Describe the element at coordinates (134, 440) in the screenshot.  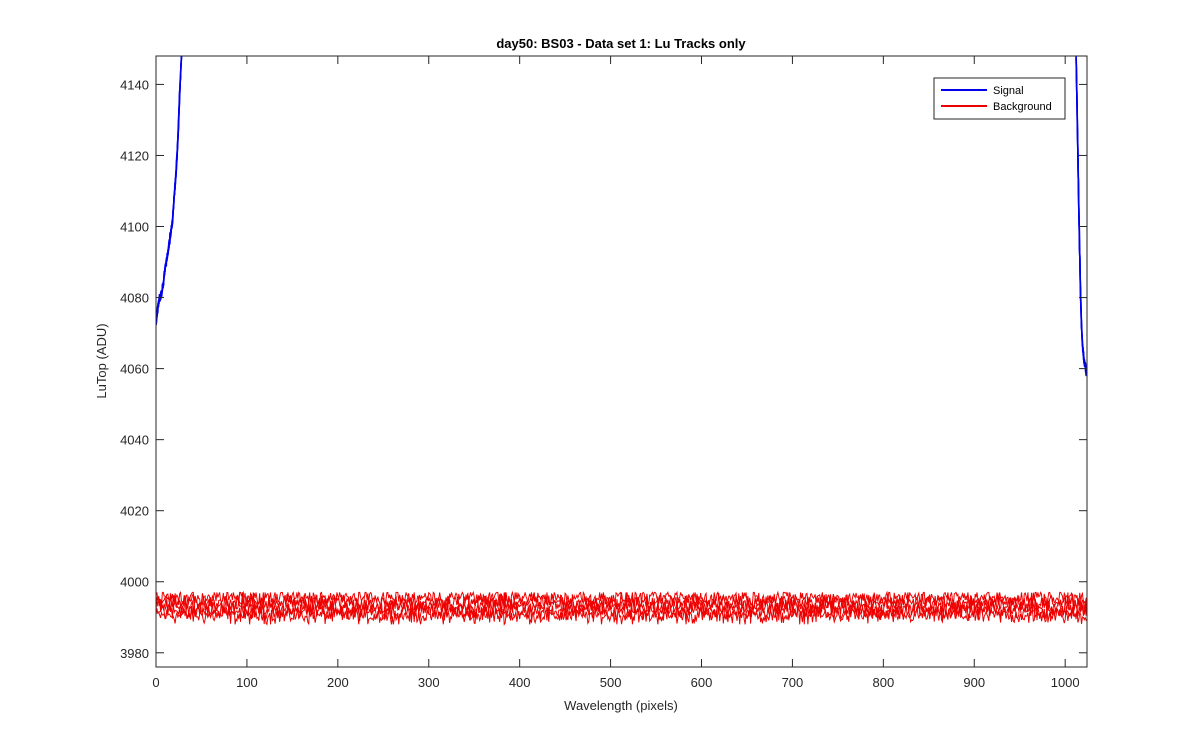
I see `y-tick-label: 4040` at that location.